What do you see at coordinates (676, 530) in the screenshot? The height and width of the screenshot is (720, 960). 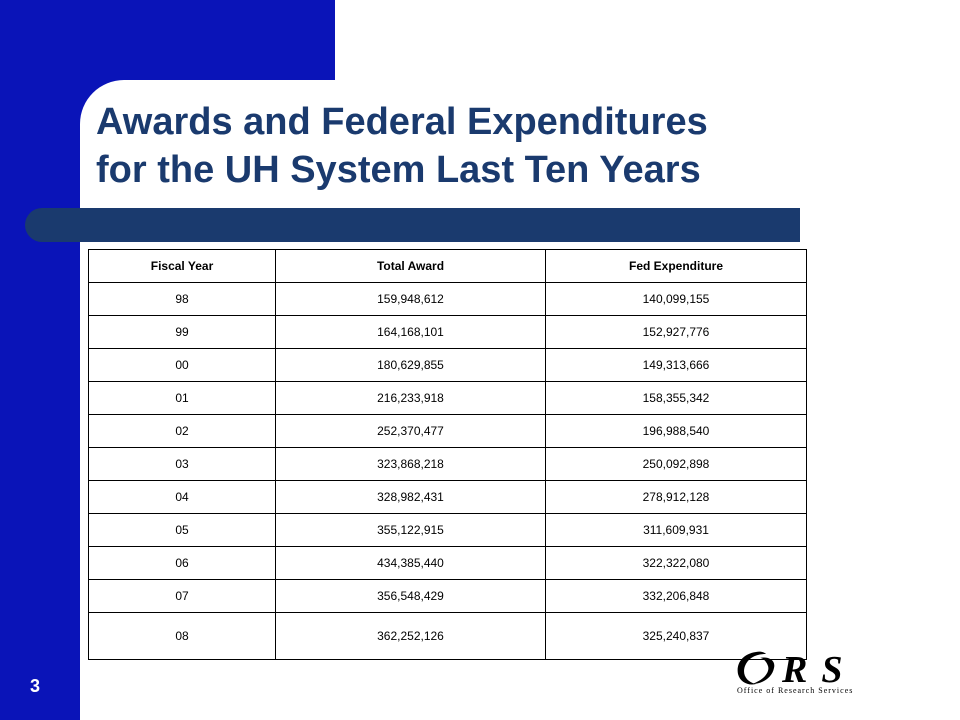 I see `cell-fed-expenditure: 311,609,931` at bounding box center [676, 530].